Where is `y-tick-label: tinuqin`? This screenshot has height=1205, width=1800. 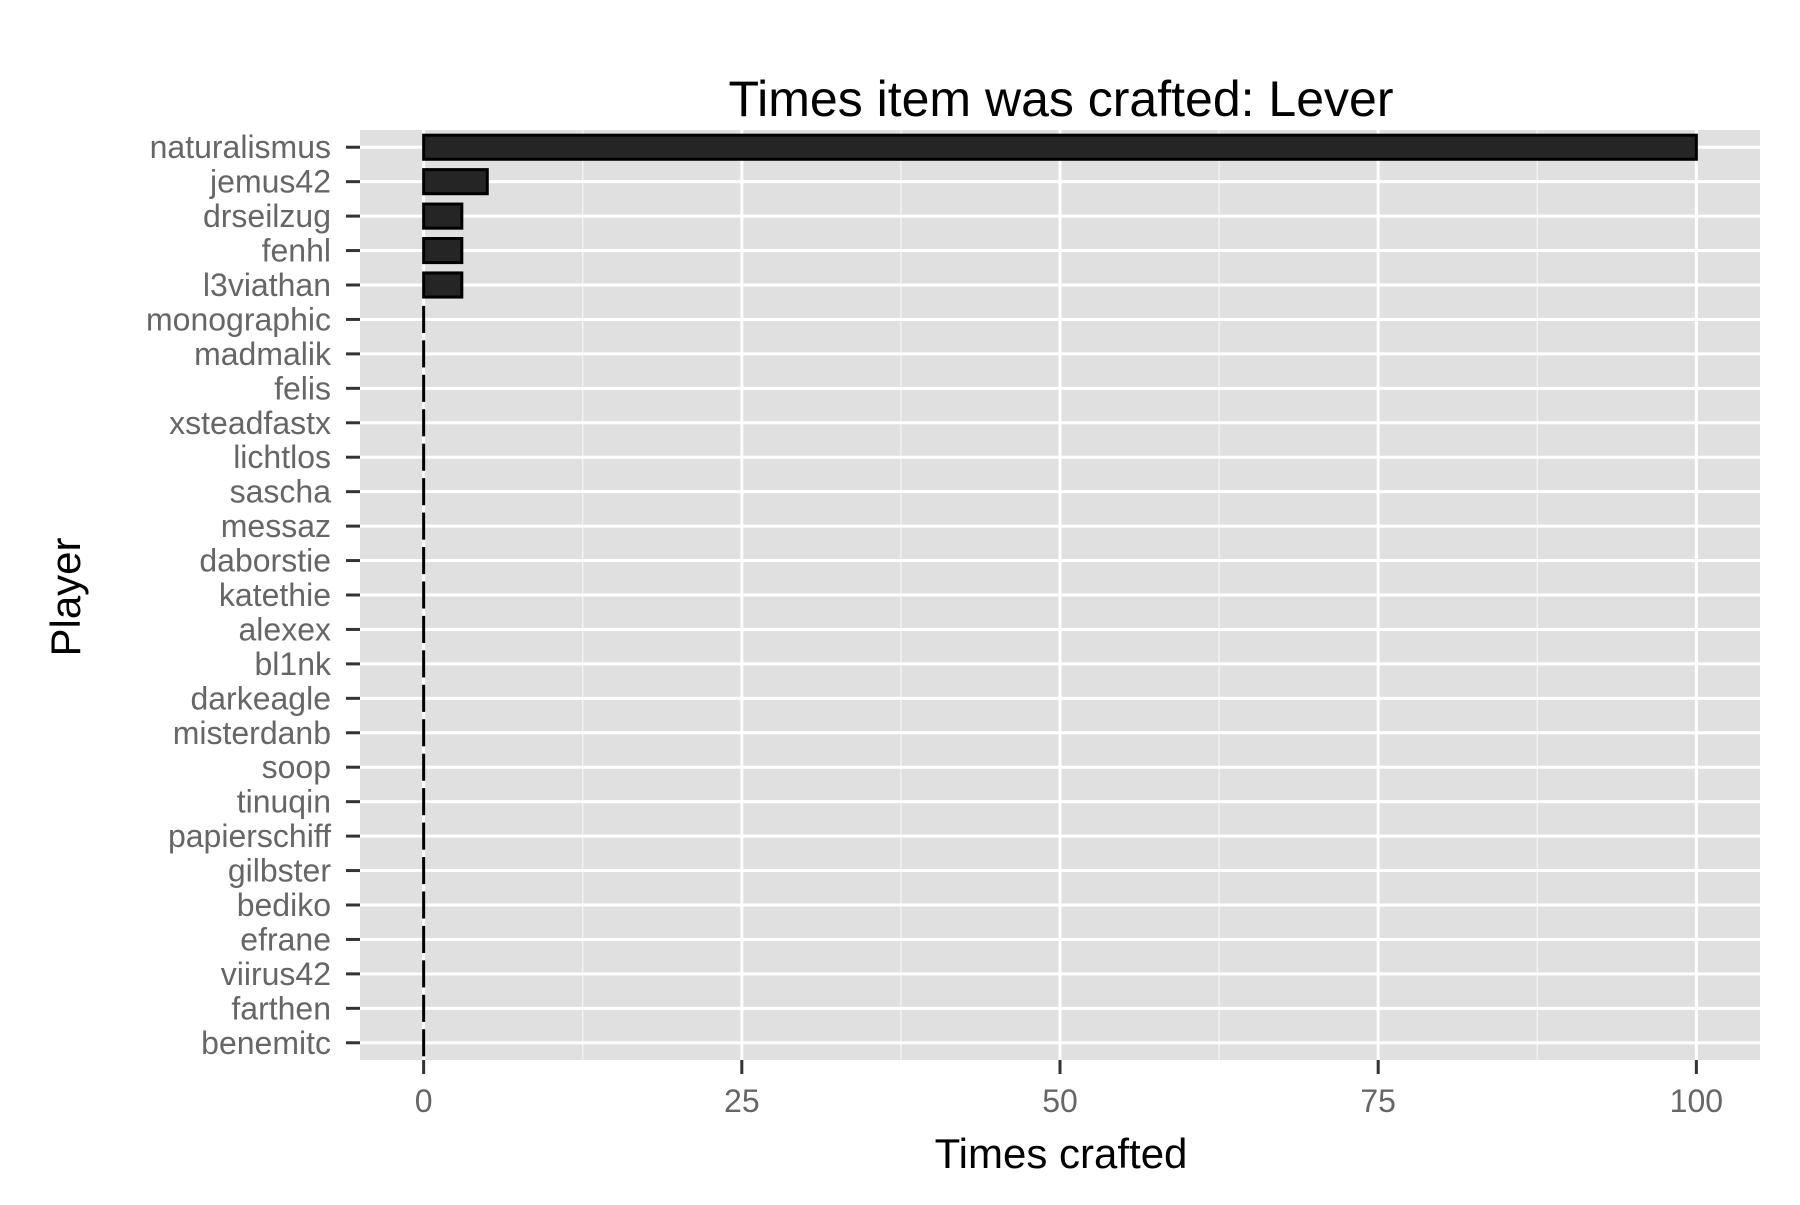 y-tick-label: tinuqin is located at coordinates (284, 802).